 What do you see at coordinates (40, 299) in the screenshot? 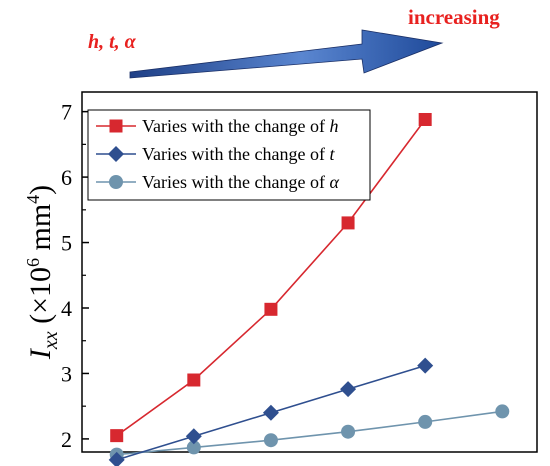
I see `ylabel-unit-pre: (×10` at bounding box center [40, 299].